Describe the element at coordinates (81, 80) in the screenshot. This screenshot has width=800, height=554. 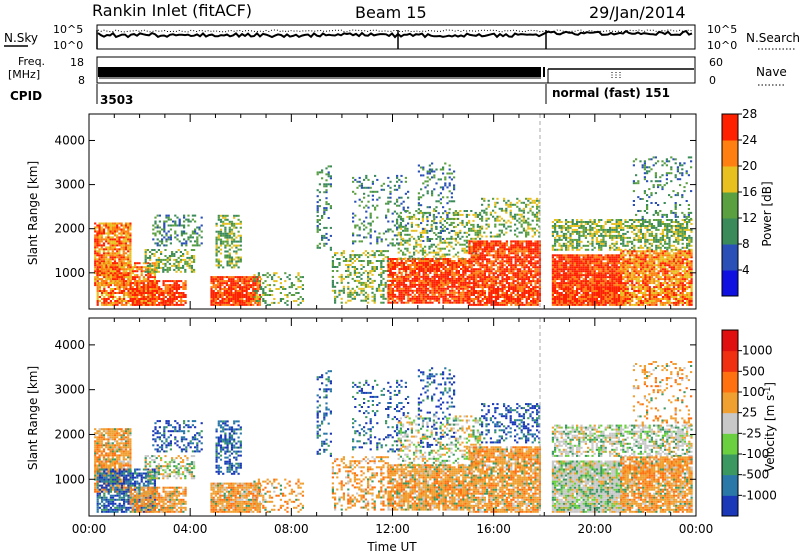
I see `freq-left-tick-bottom: 8` at that location.